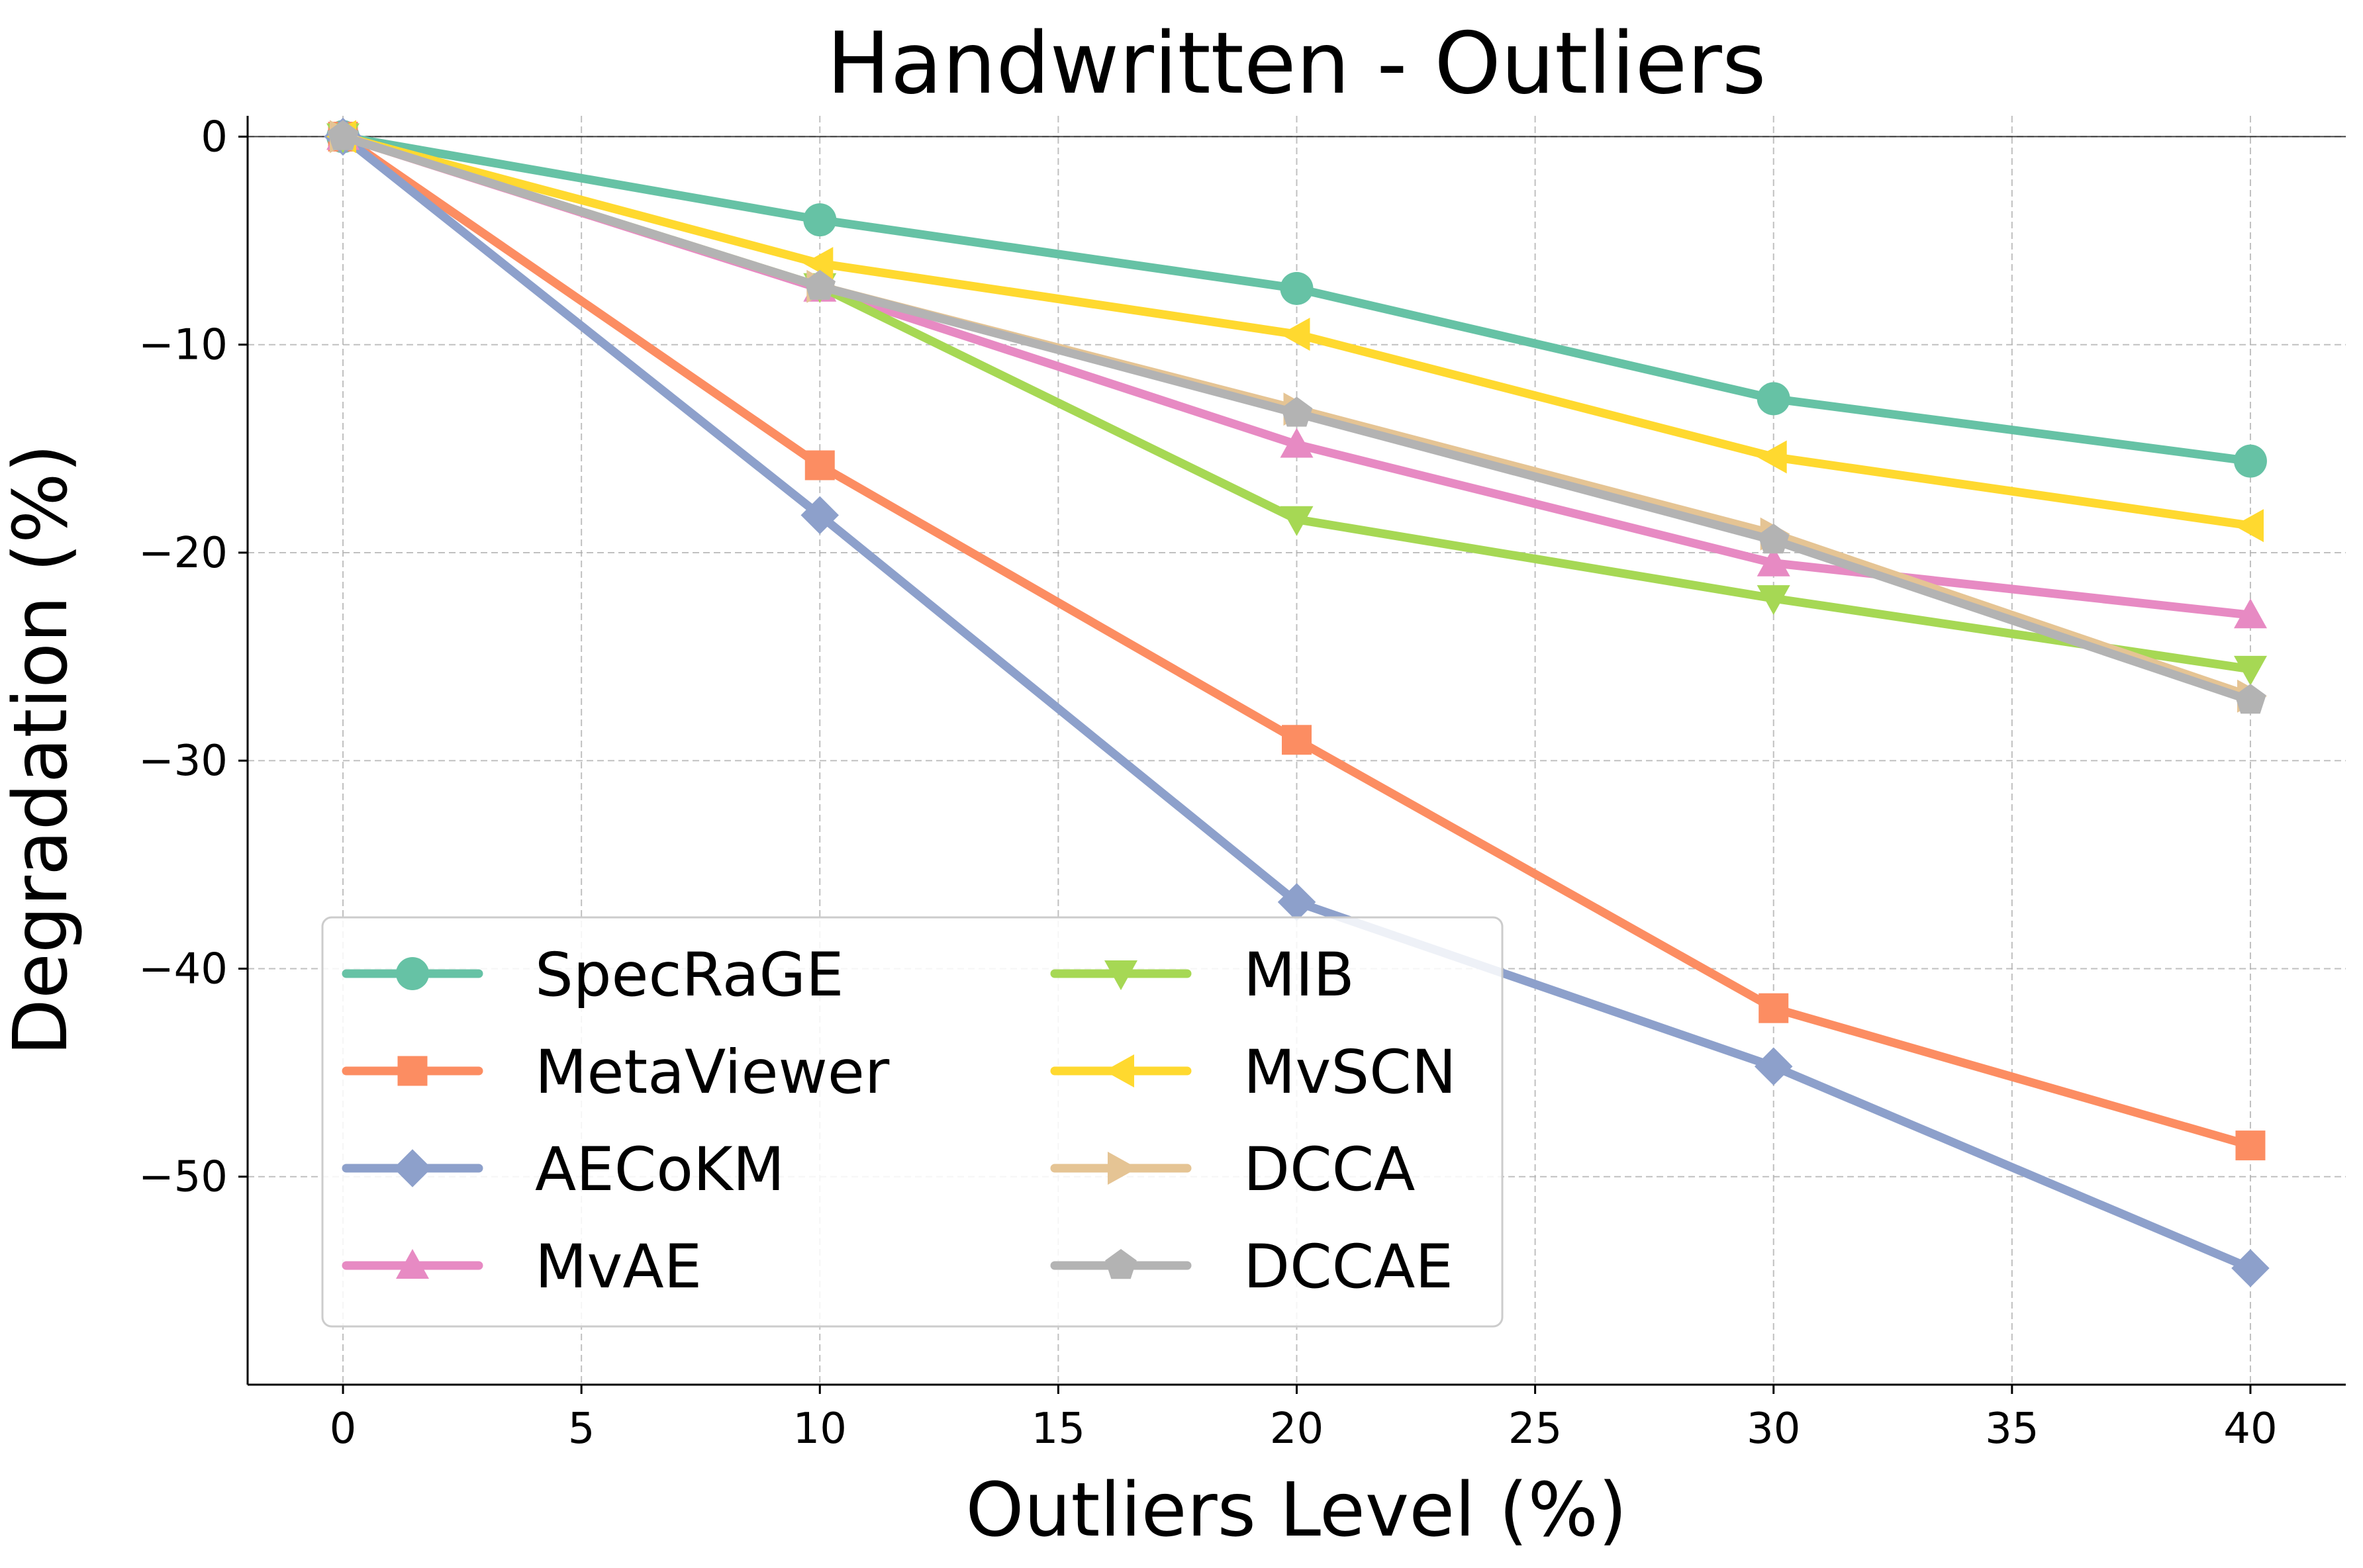 The image size is (2363, 1568). I want to click on legend-item-mvae: MvAE, so click(522, 1267).